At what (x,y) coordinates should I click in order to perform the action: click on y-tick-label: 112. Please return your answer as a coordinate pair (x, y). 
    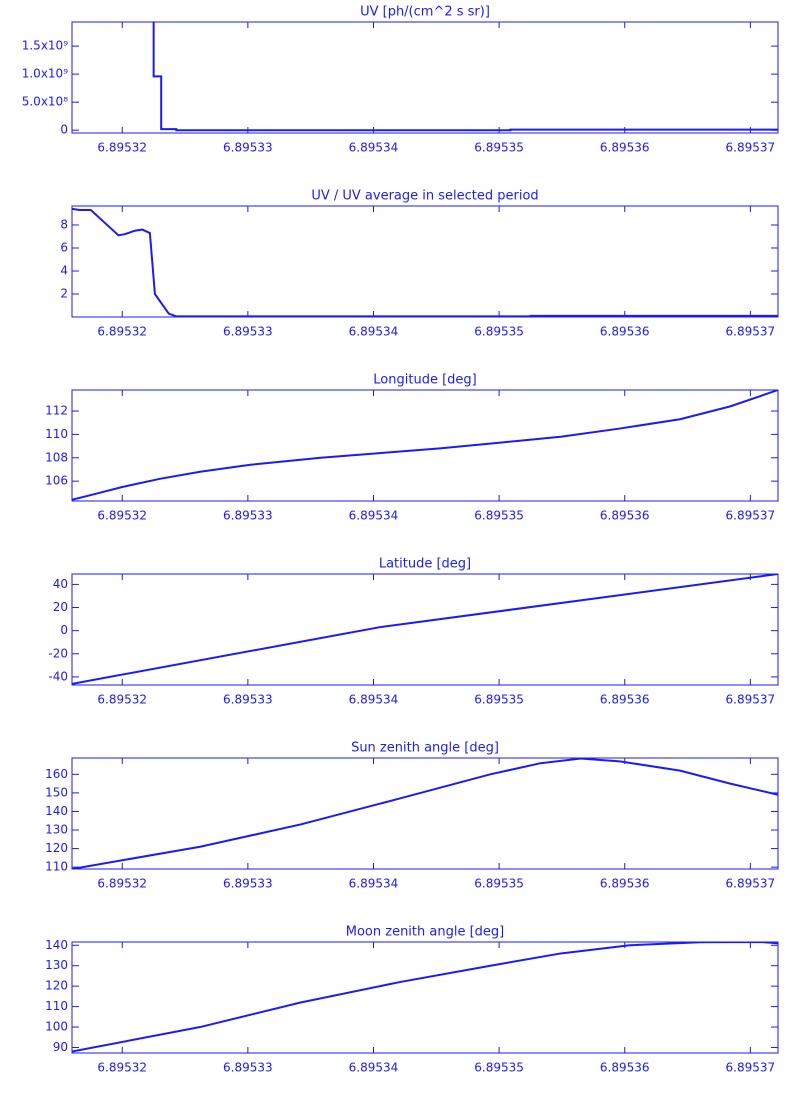
    Looking at the image, I should click on (56, 411).